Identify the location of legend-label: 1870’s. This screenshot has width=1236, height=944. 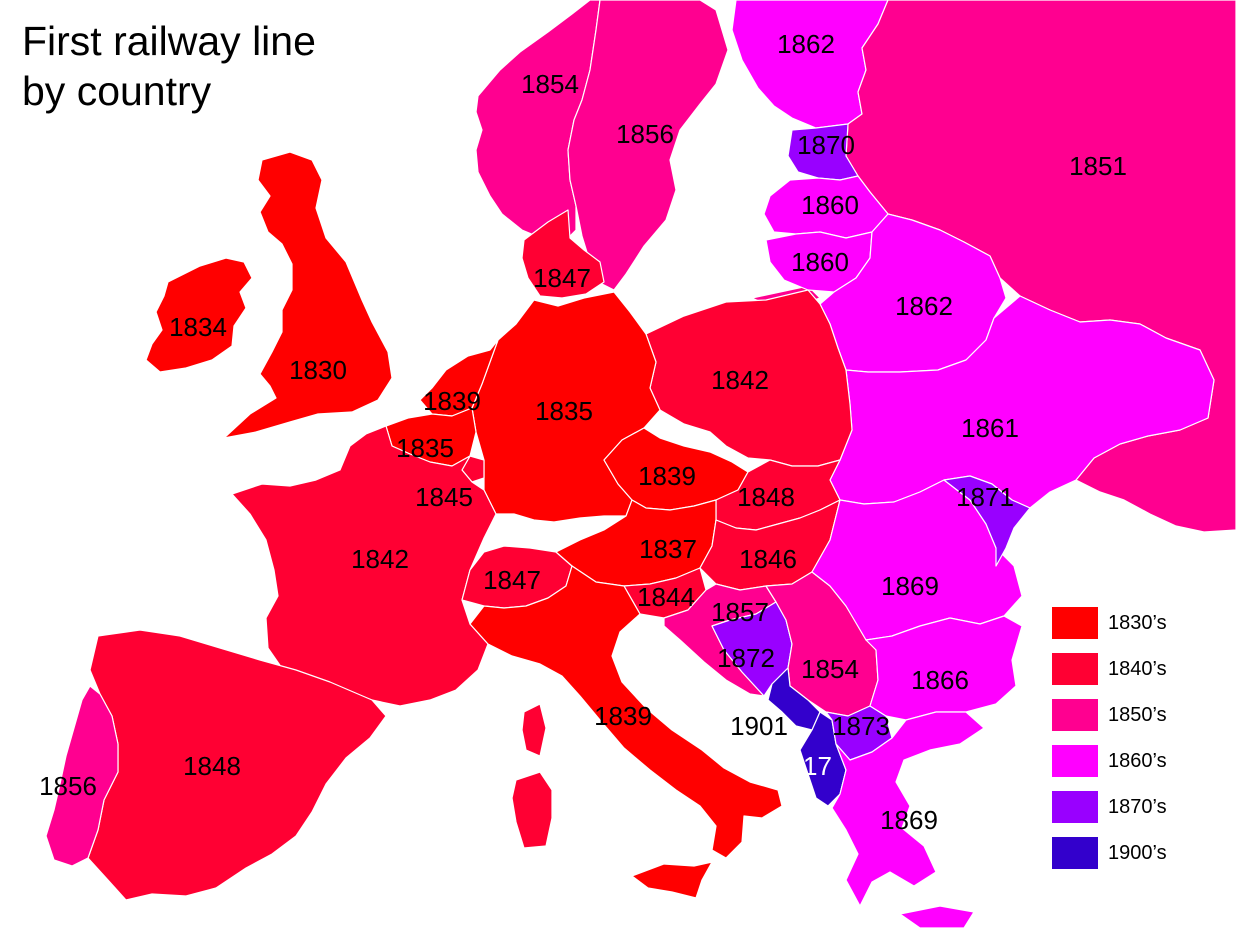
(1137, 806).